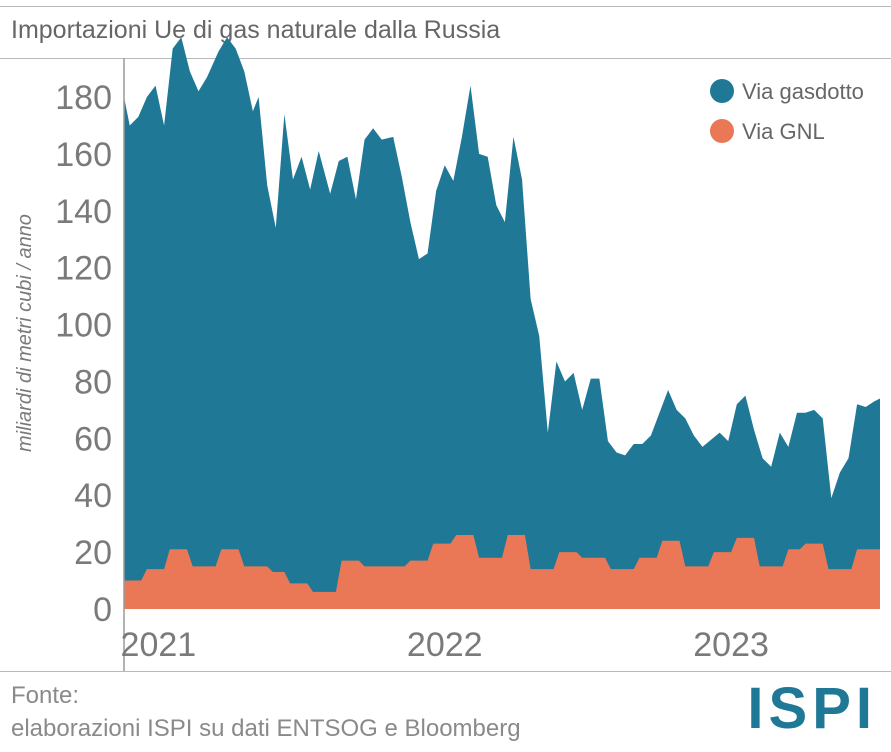 The image size is (891, 752). Describe the element at coordinates (93, 553) in the screenshot. I see `y-tick-label: 20` at that location.